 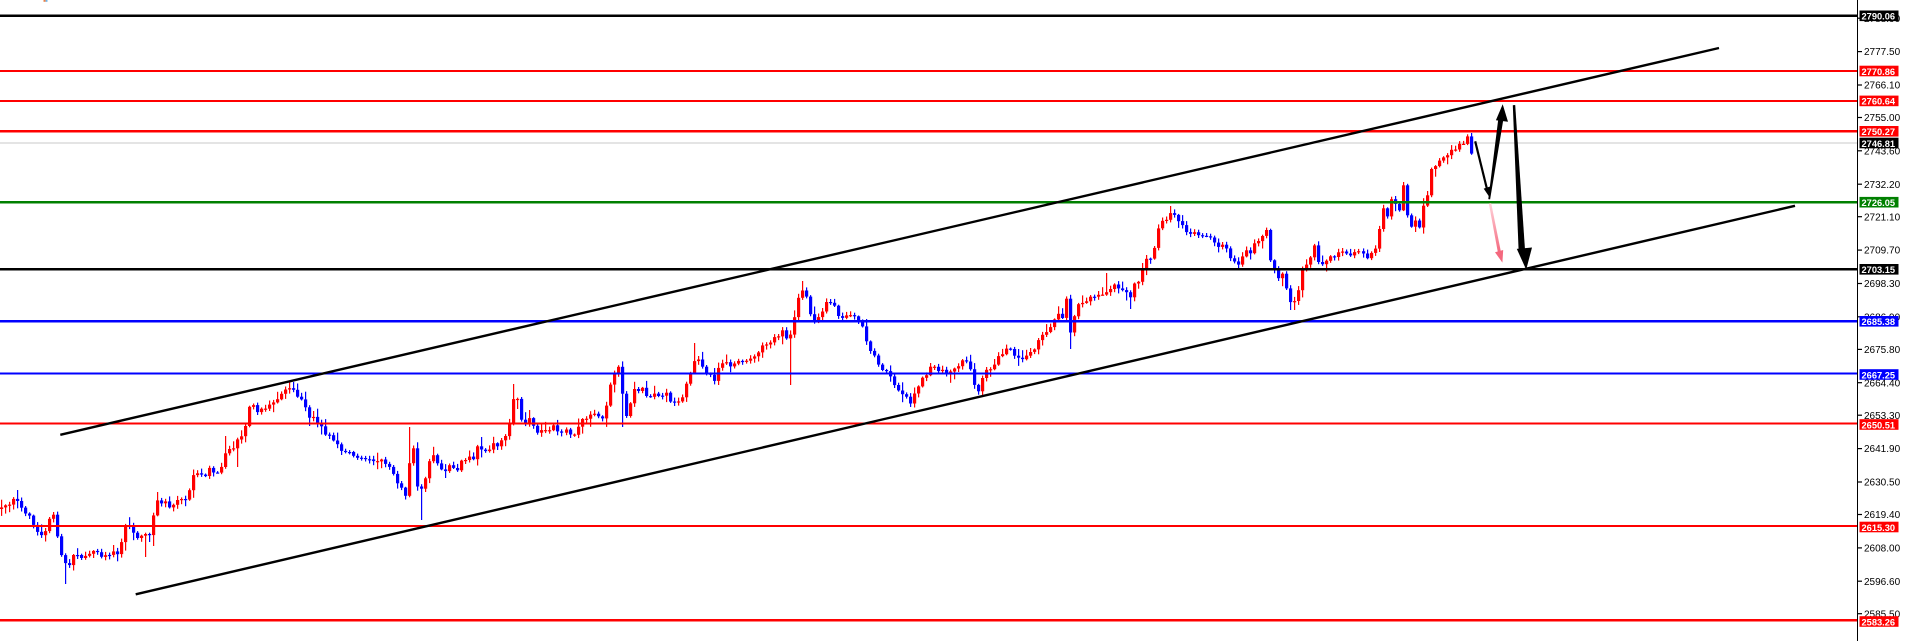 I want to click on svg-text: 2709.70, so click(x=1882, y=251).